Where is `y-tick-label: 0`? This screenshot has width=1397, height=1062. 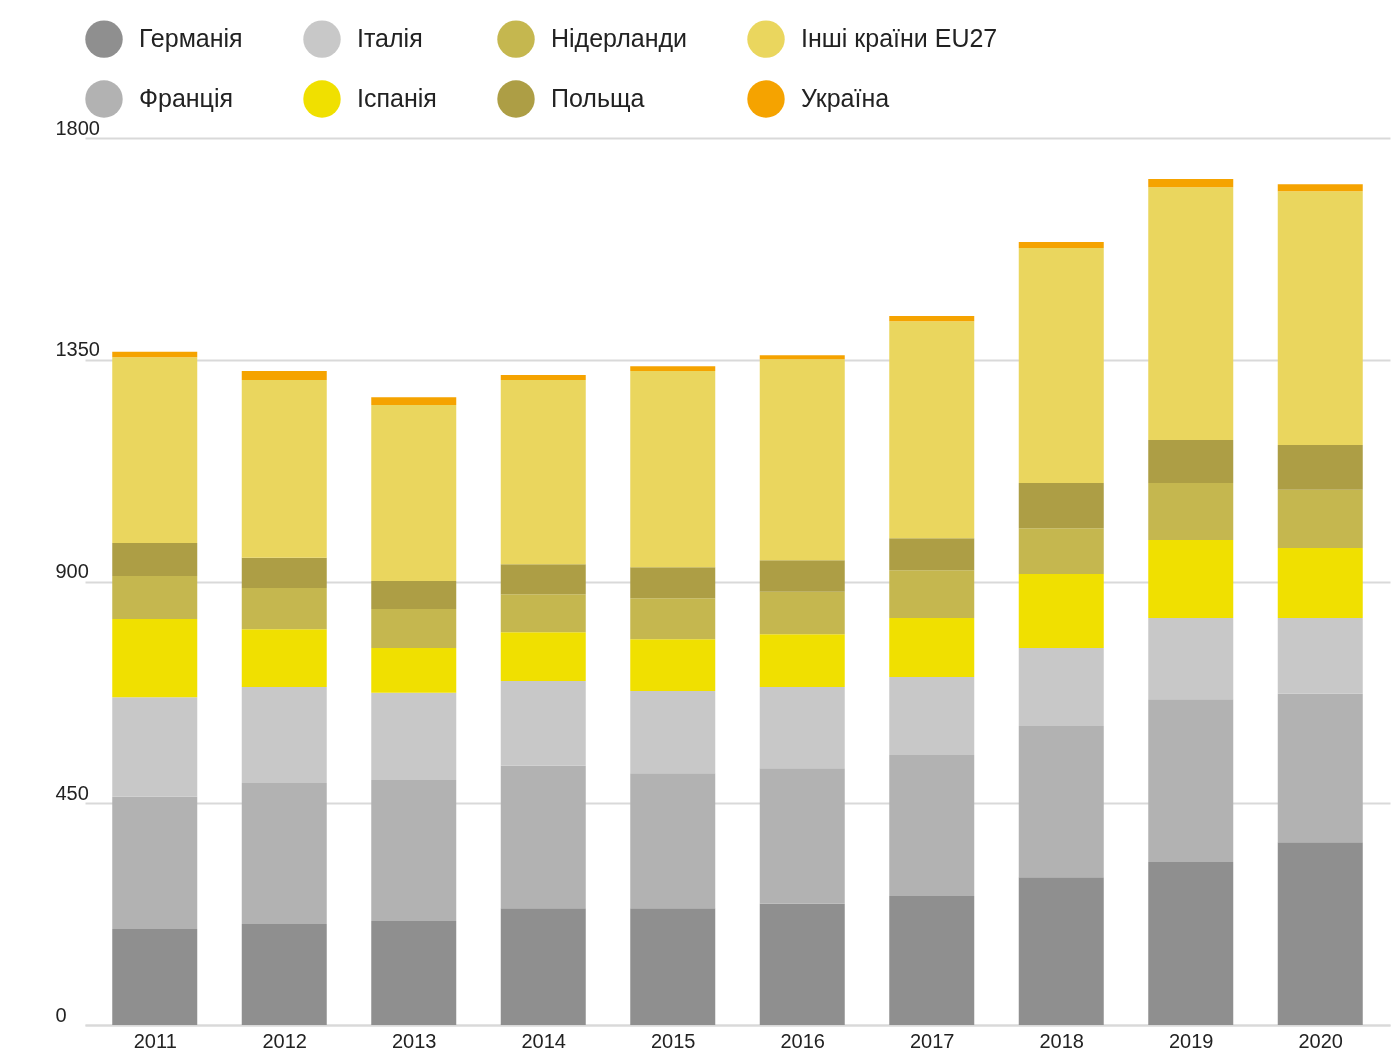
y-tick-label: 0 is located at coordinates (61, 1014).